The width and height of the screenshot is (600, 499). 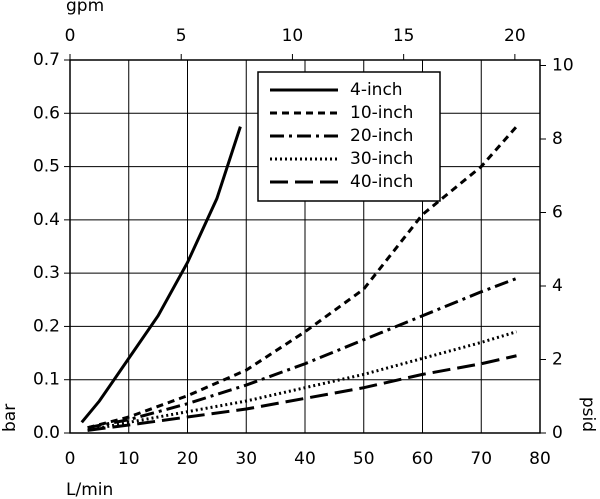 What do you see at coordinates (381, 136) in the screenshot?
I see `legend-label: 20-inch` at bounding box center [381, 136].